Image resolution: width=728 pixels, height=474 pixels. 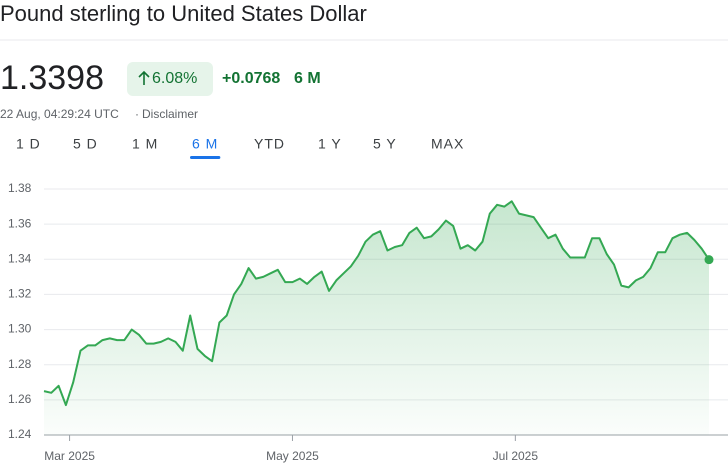 I want to click on range-button: 1 M, so click(x=145, y=144).